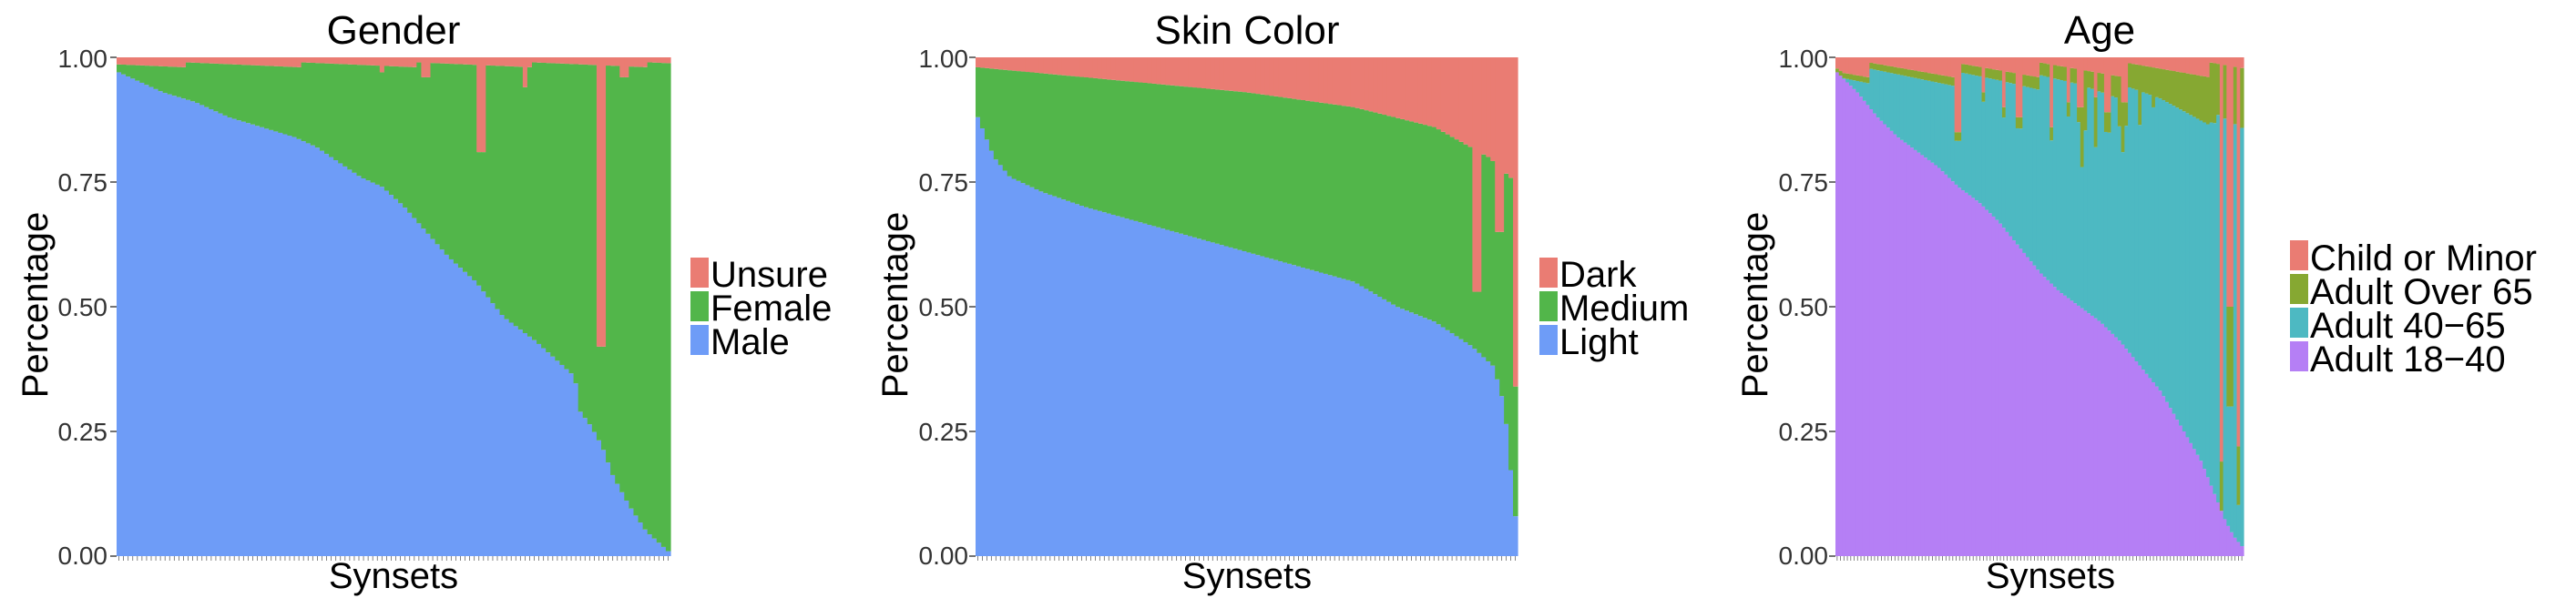 The width and height of the screenshot is (2576, 608). I want to click on legend-label: Adult 40−65, so click(2408, 326).